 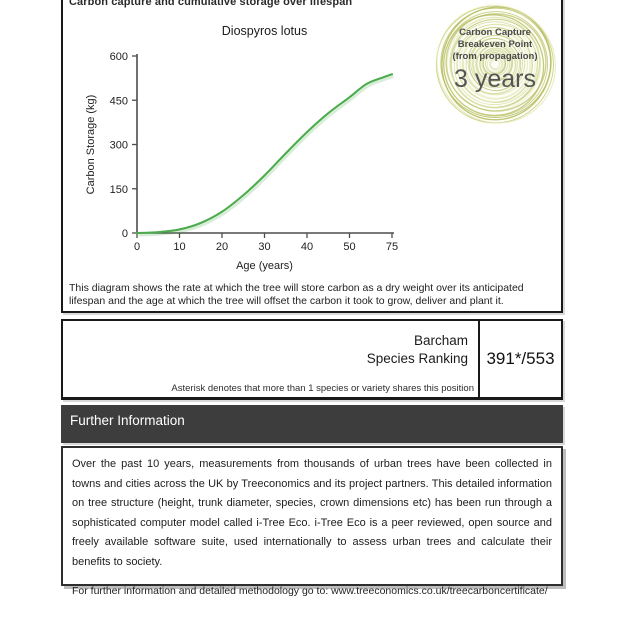 I want to click on ranking-label: Barcham Species Ranking, so click(x=417, y=349).